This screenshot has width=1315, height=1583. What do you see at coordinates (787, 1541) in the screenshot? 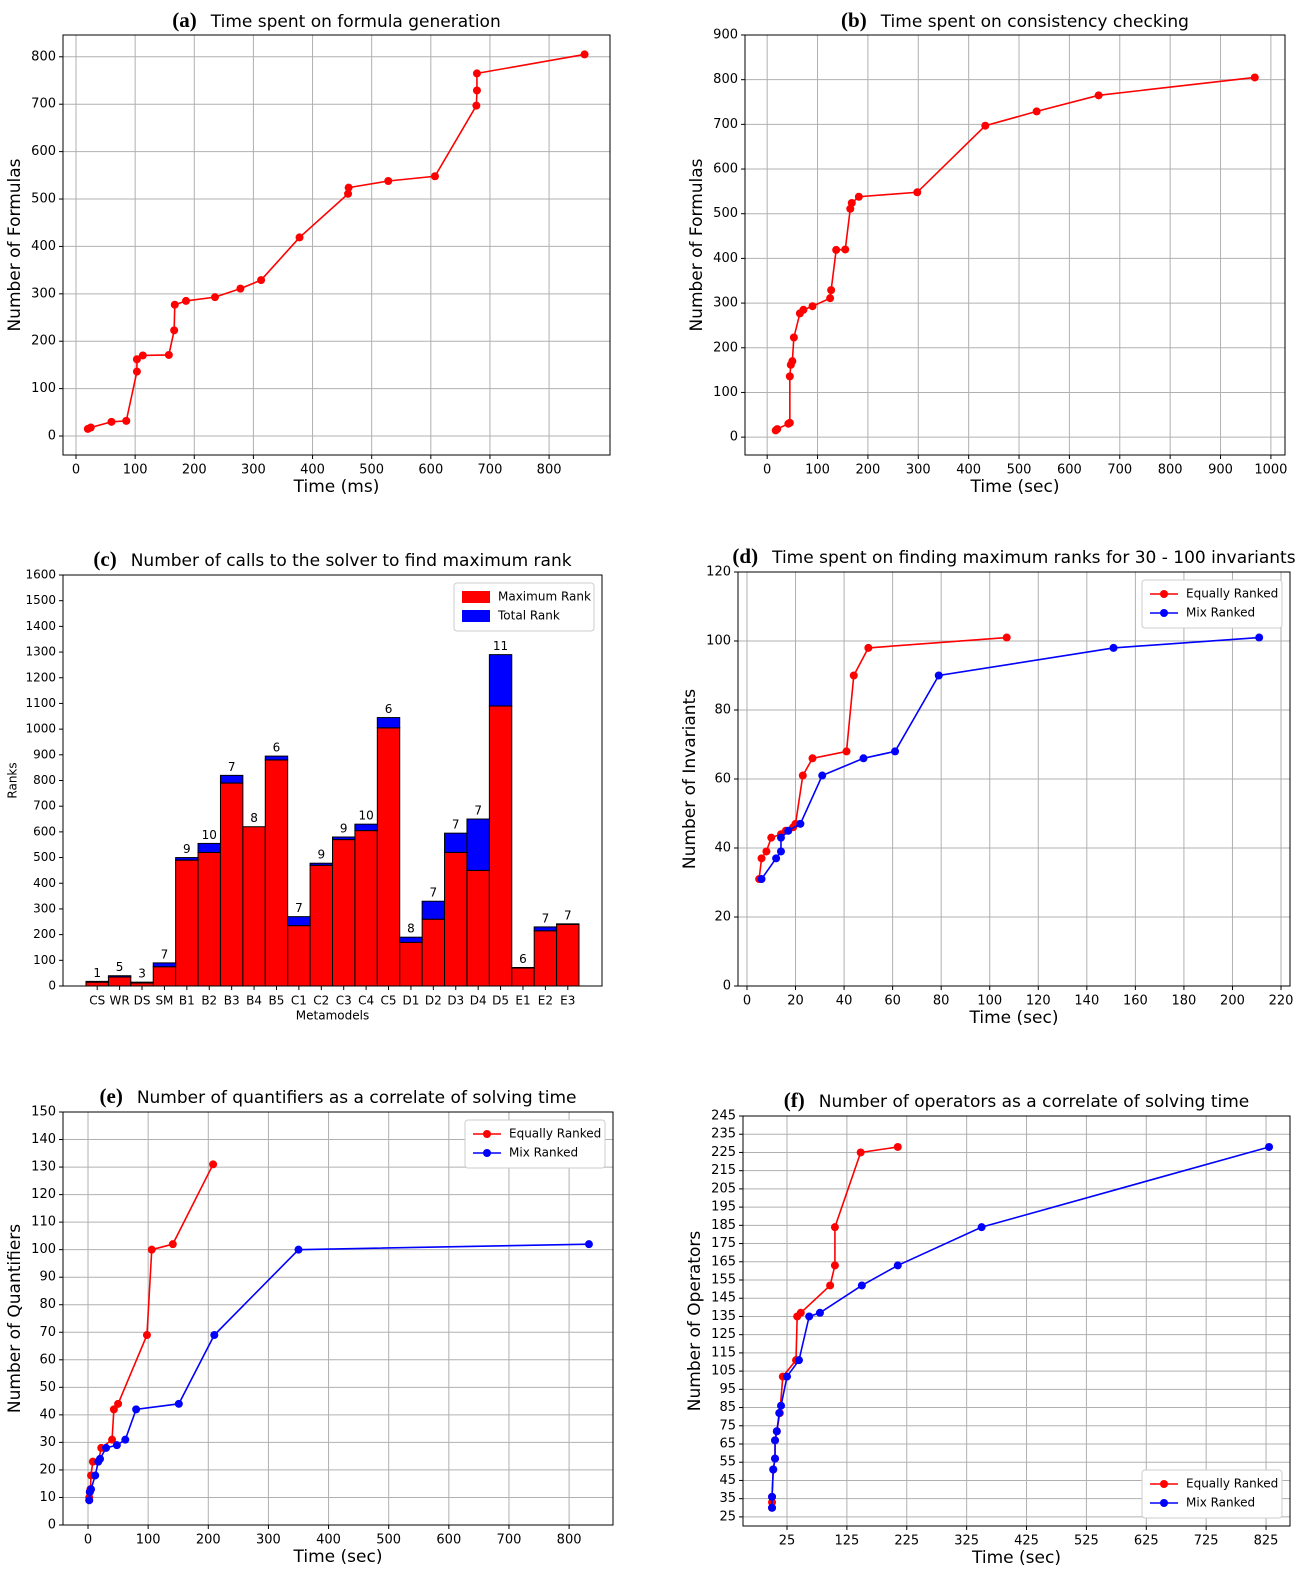
I see `x-tick-label: 25` at bounding box center [787, 1541].